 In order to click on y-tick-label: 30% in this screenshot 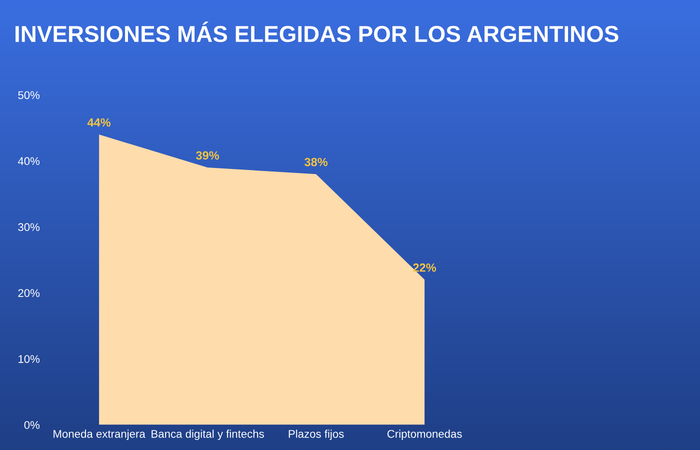, I will do `click(29, 227)`.